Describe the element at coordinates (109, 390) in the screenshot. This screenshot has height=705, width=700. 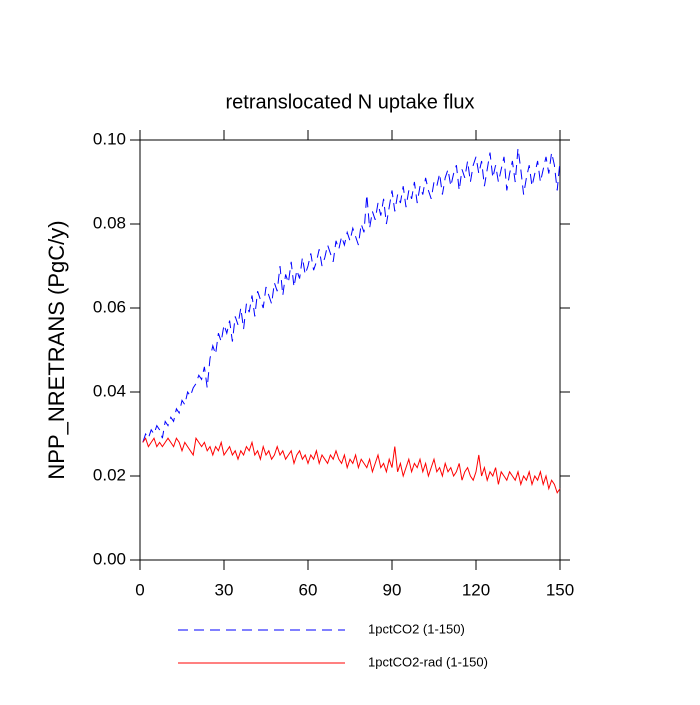
I see `y-tick-label: 0.04` at that location.